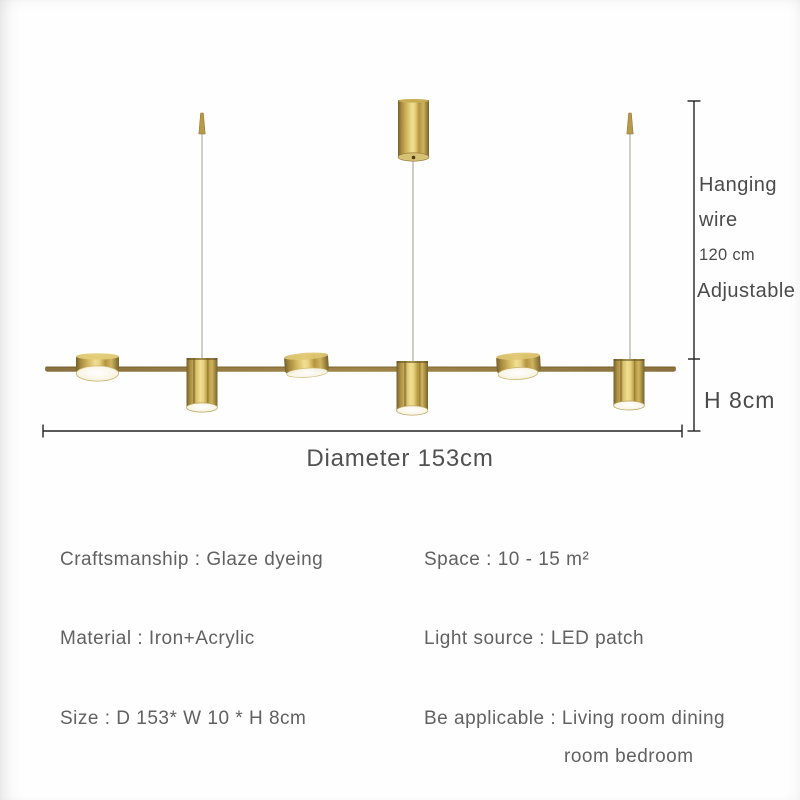 The image size is (800, 800). I want to click on spec-material: Material : Iron+Acrylic, so click(157, 638).